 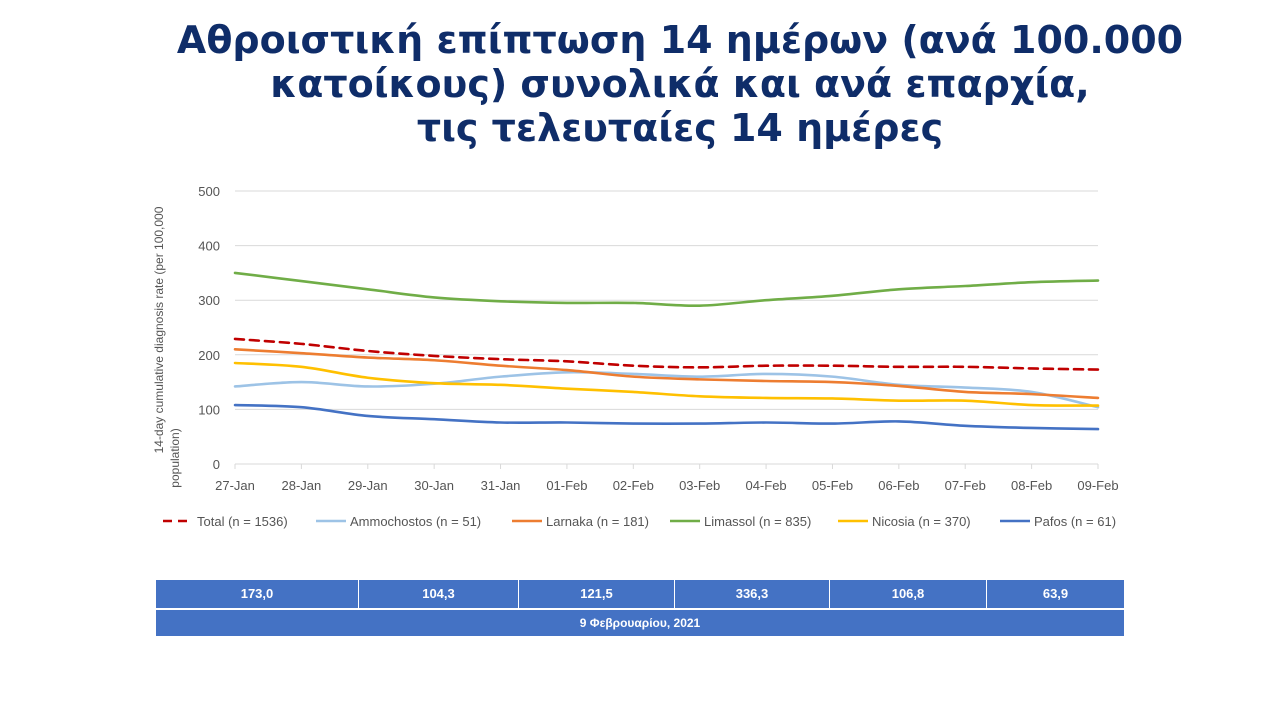 I want to click on x-tick-label: 08-Feb, so click(x=1031, y=485).